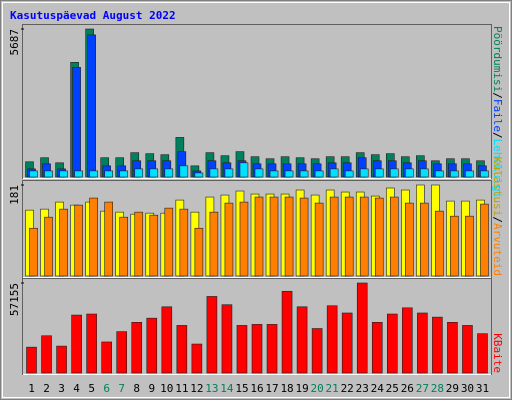 The height and width of the screenshot is (400, 512). Describe the element at coordinates (497, 169) in the screenshot. I see `legend-entry: Lehekülgi` at that location.